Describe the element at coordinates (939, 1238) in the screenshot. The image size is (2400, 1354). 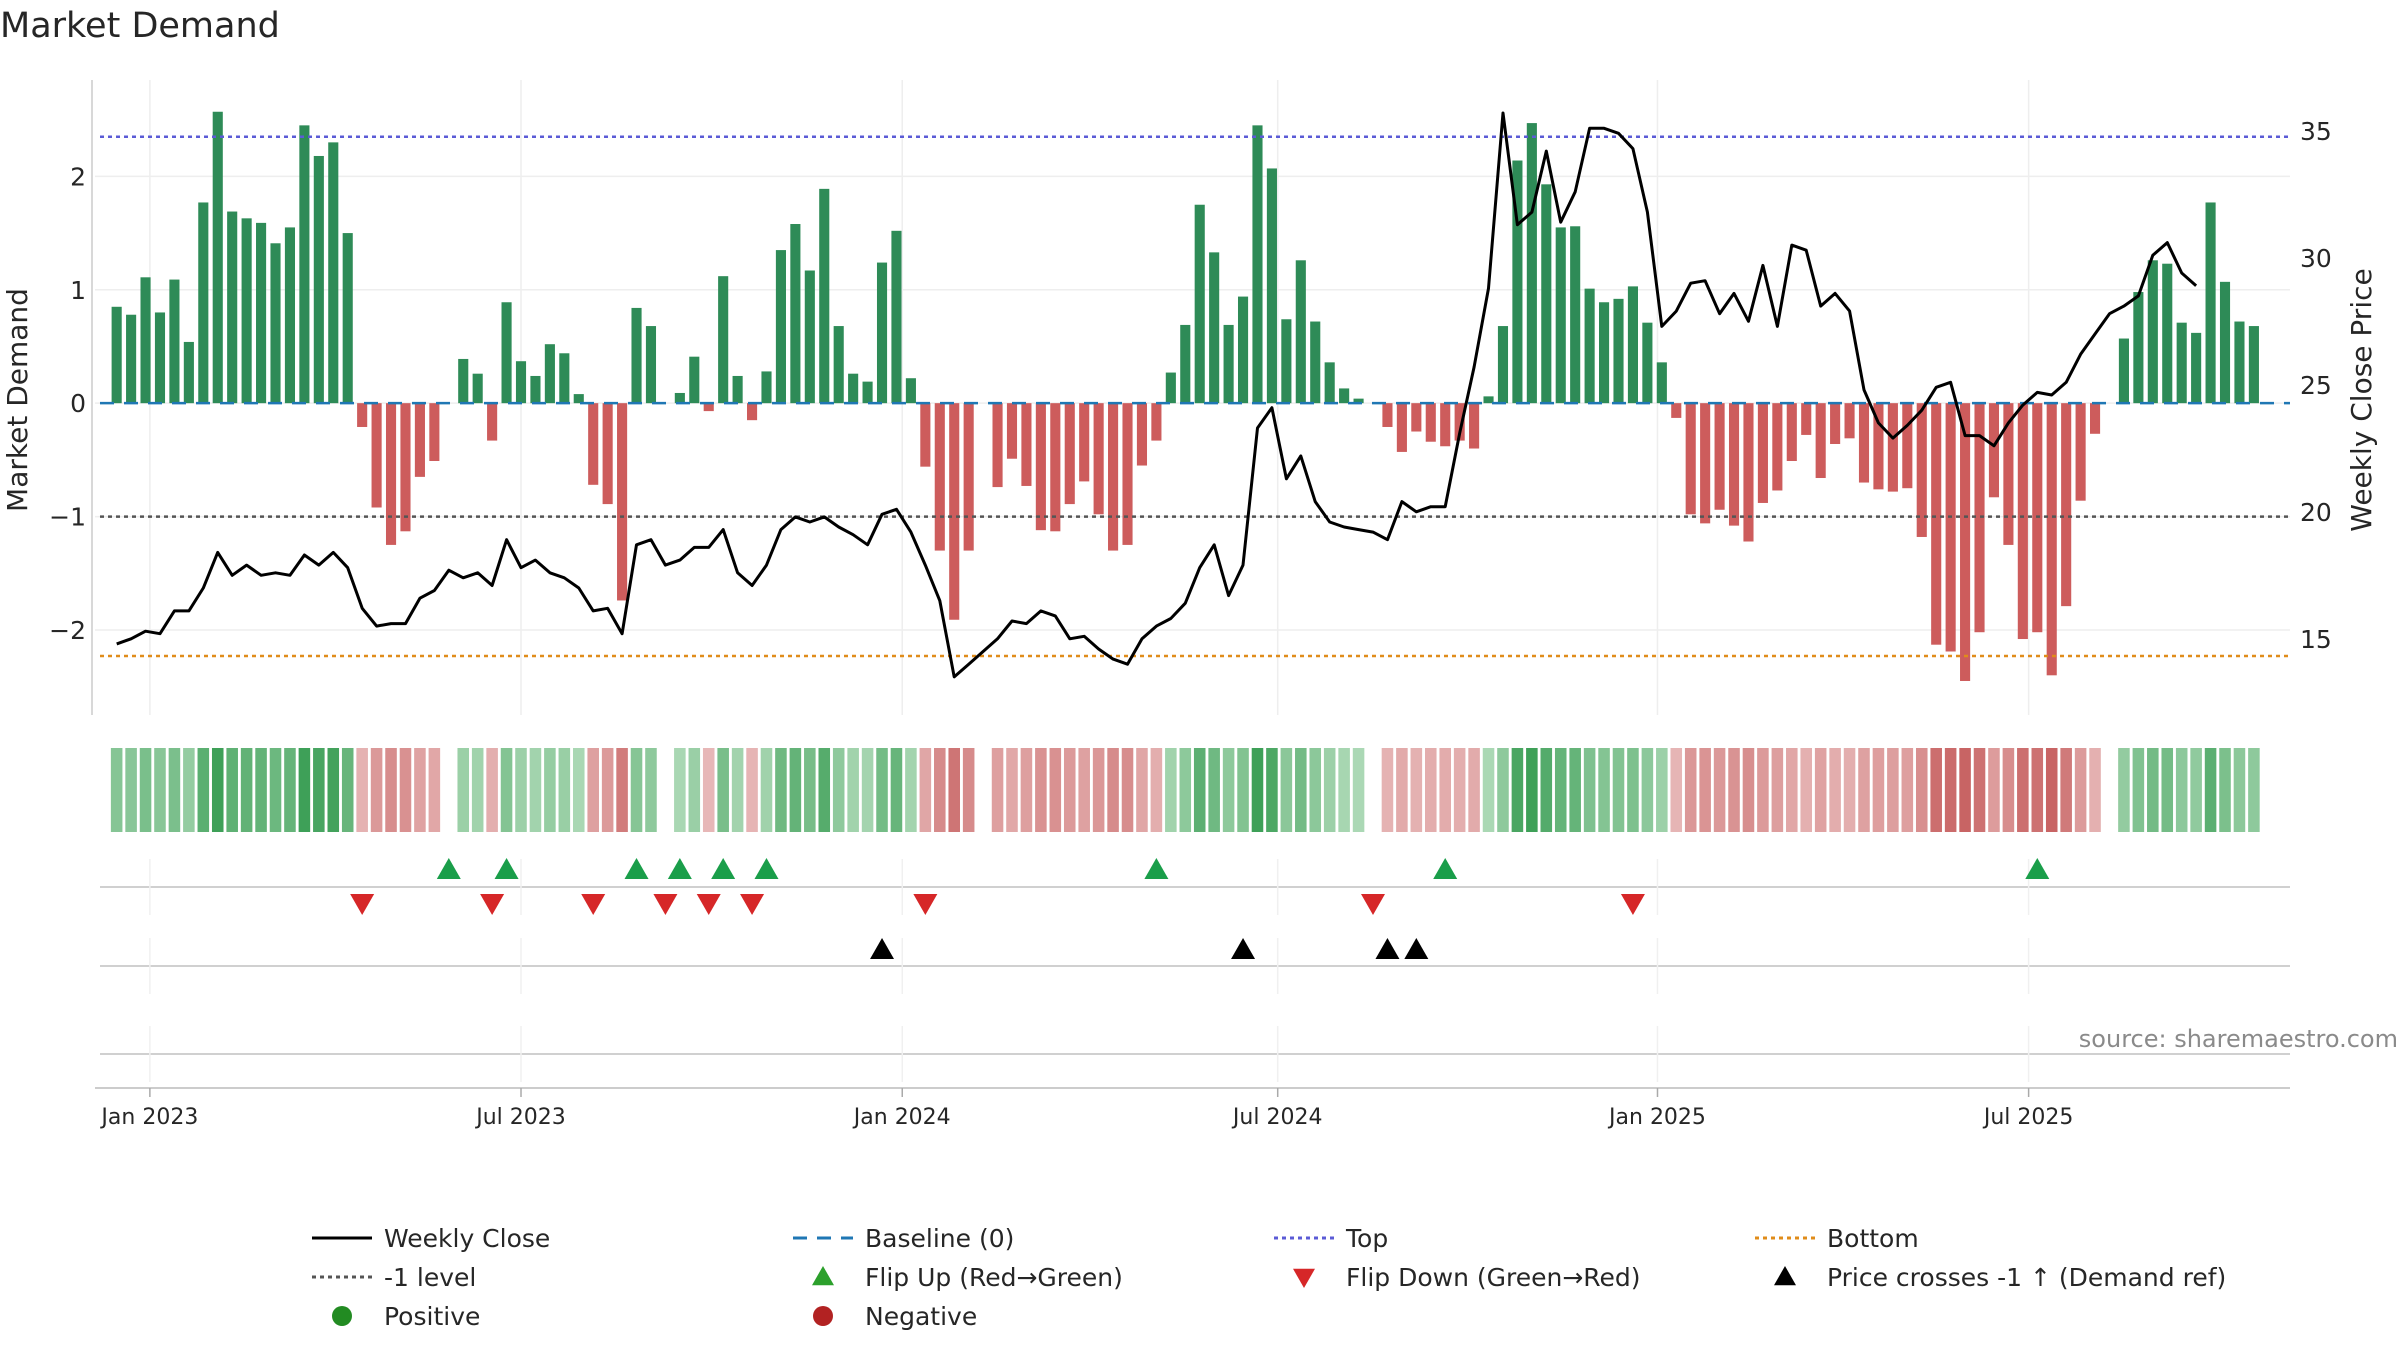
I see `legend-label: Baseline (0)` at that location.